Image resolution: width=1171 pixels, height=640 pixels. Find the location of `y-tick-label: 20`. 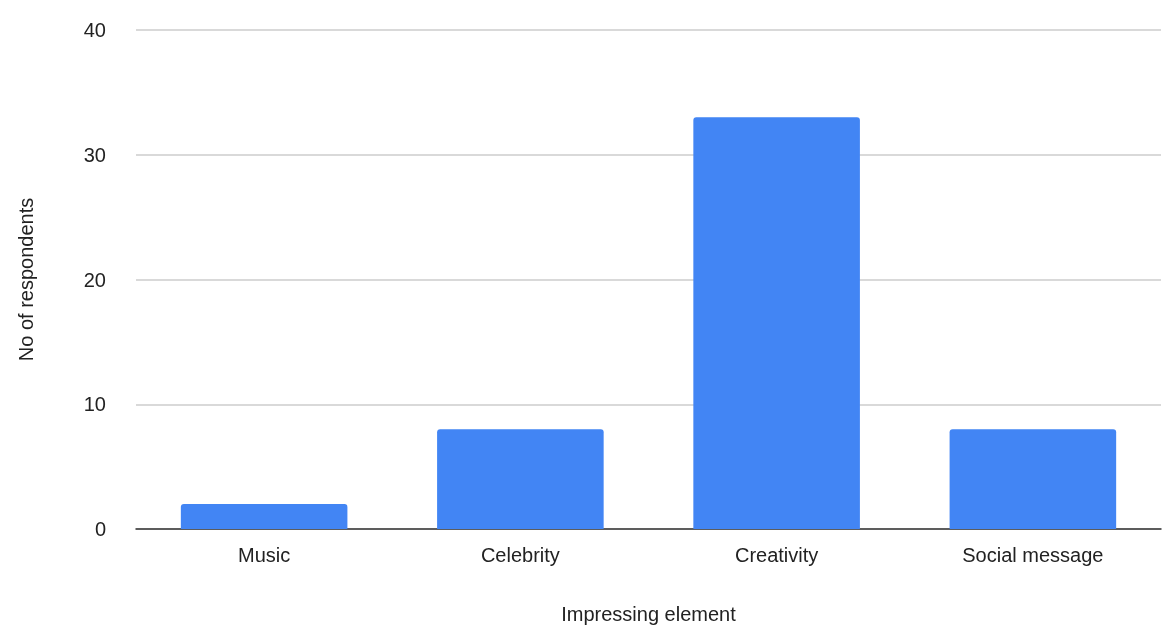

y-tick-label: 20 is located at coordinates (94, 279).